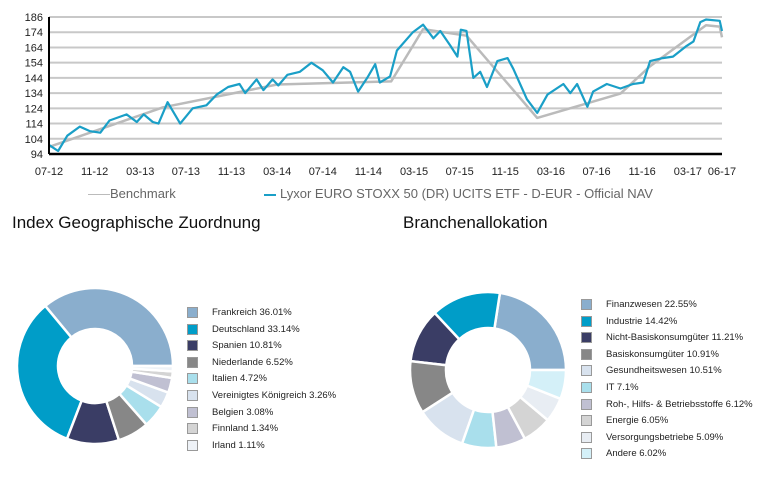 The height and width of the screenshot is (479, 779). I want to click on x-tick-label: 07-13, so click(186, 172).